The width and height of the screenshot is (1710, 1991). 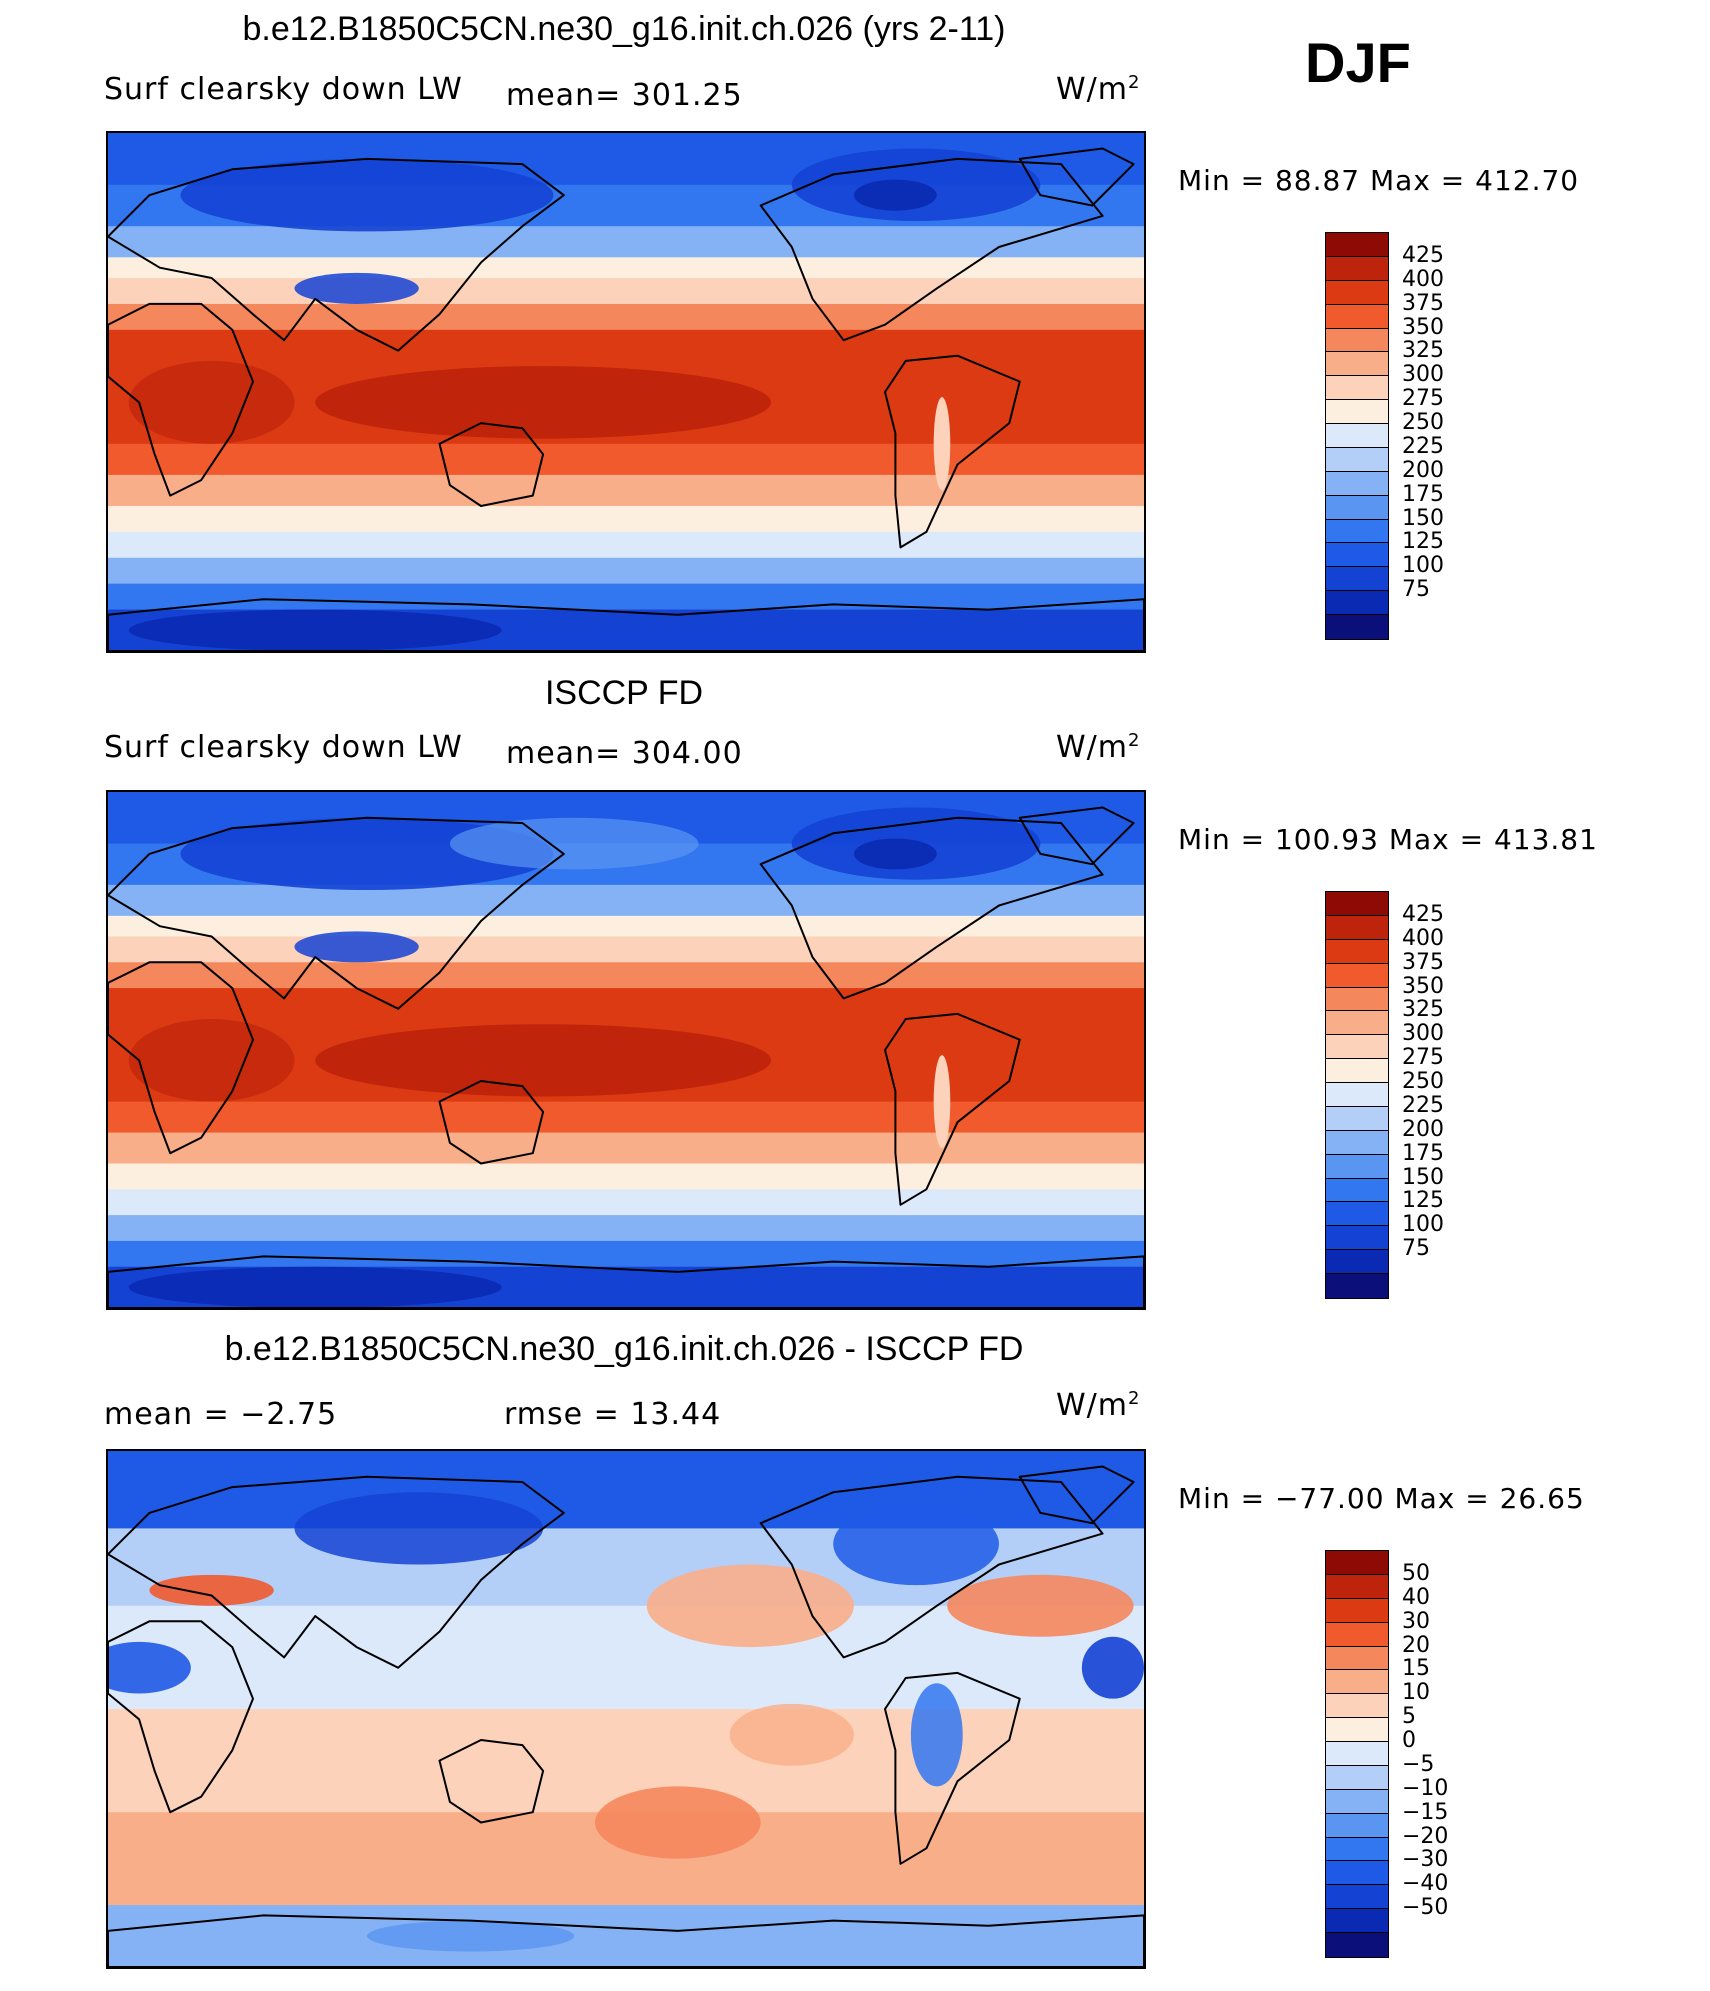 What do you see at coordinates (624, 693) in the screenshot?
I see `panel-2-title: ISCCP FD` at bounding box center [624, 693].